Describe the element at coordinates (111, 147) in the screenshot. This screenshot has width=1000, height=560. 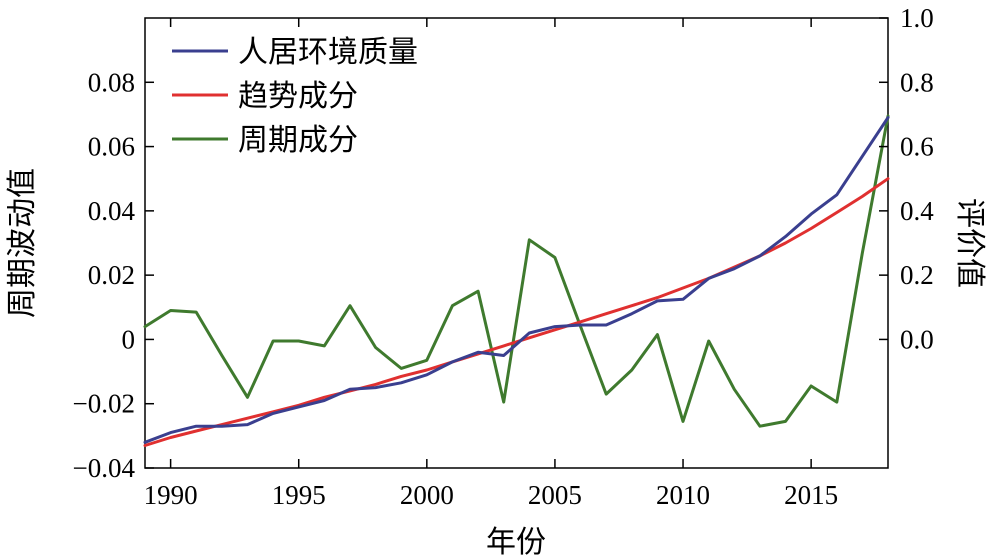
I see `left-y-tick-label: 0.06` at that location.